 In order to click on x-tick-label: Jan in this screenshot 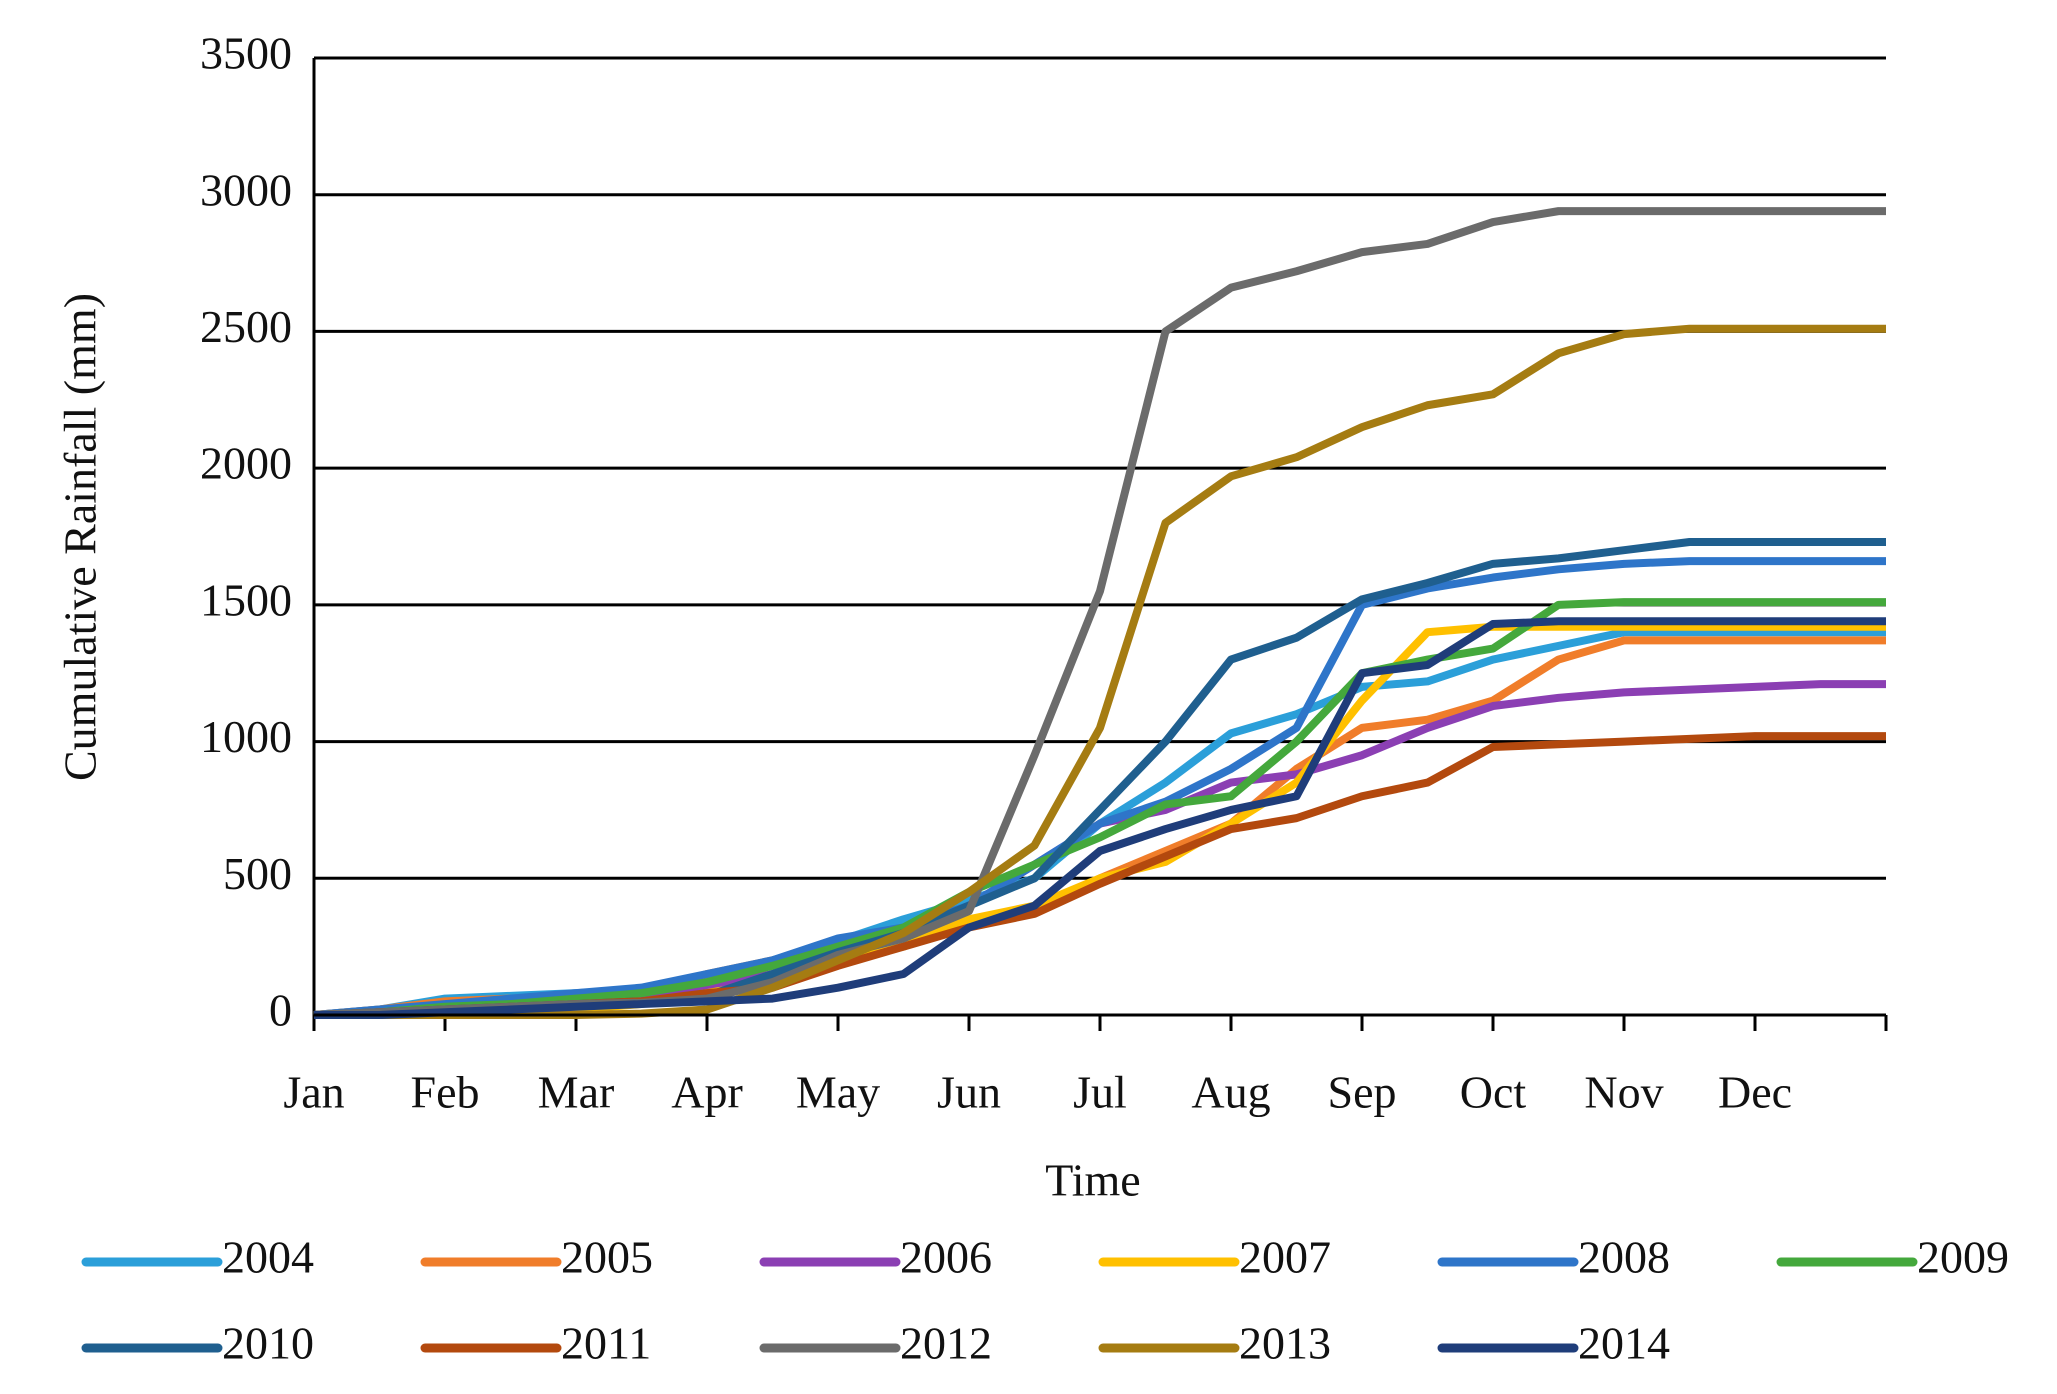, I will do `click(313, 1092)`.